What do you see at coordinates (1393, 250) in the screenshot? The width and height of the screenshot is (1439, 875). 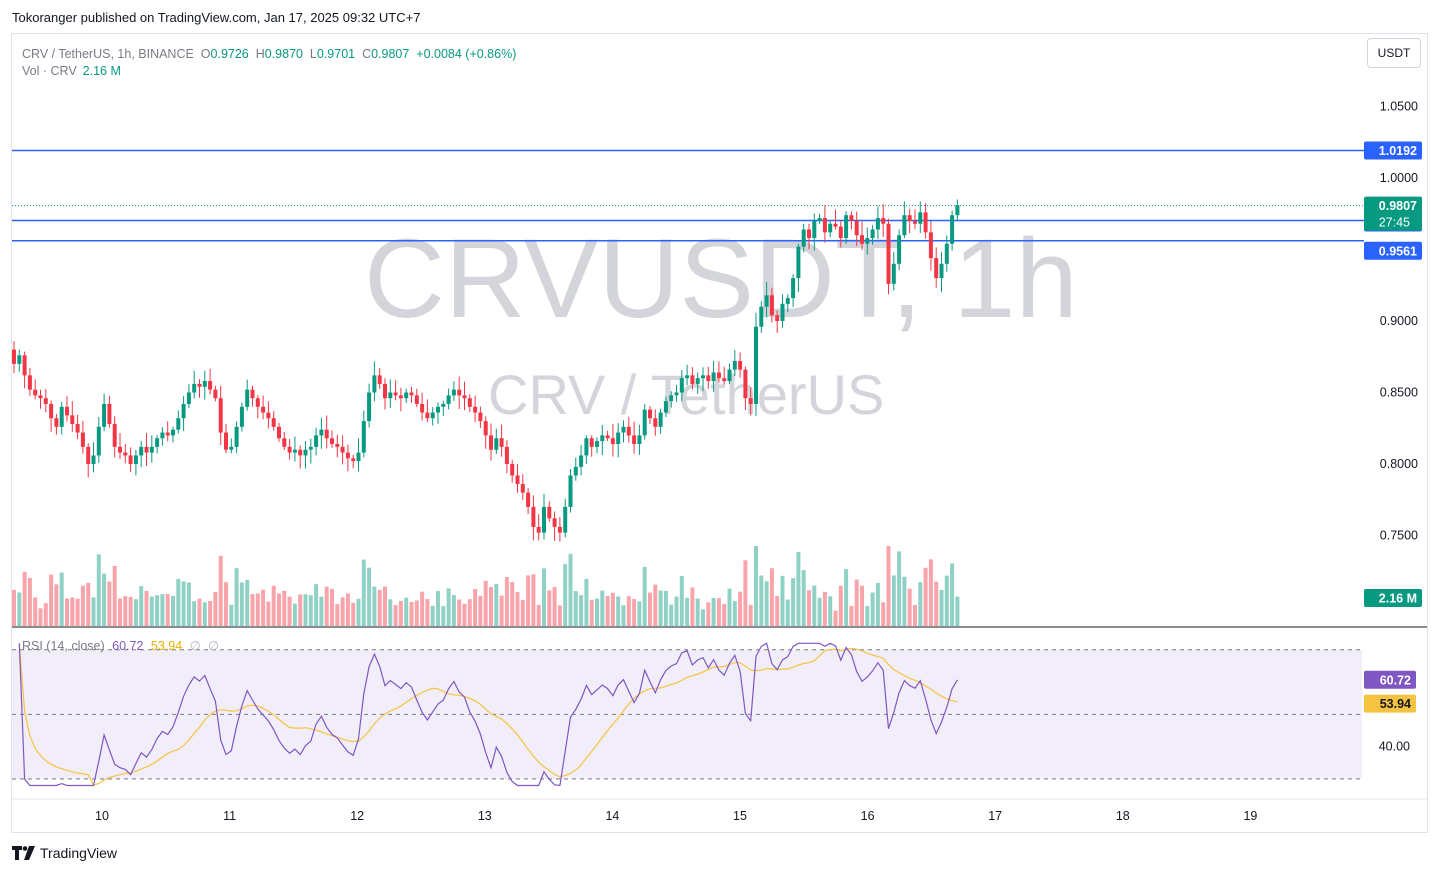 I see `level-price-label-box` at bounding box center [1393, 250].